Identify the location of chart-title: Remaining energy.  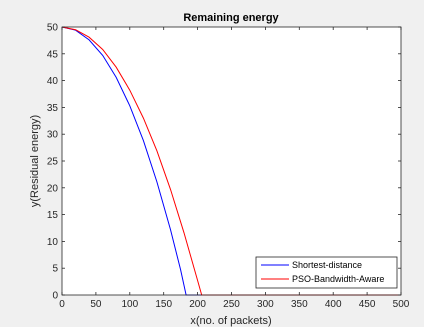
(231, 18).